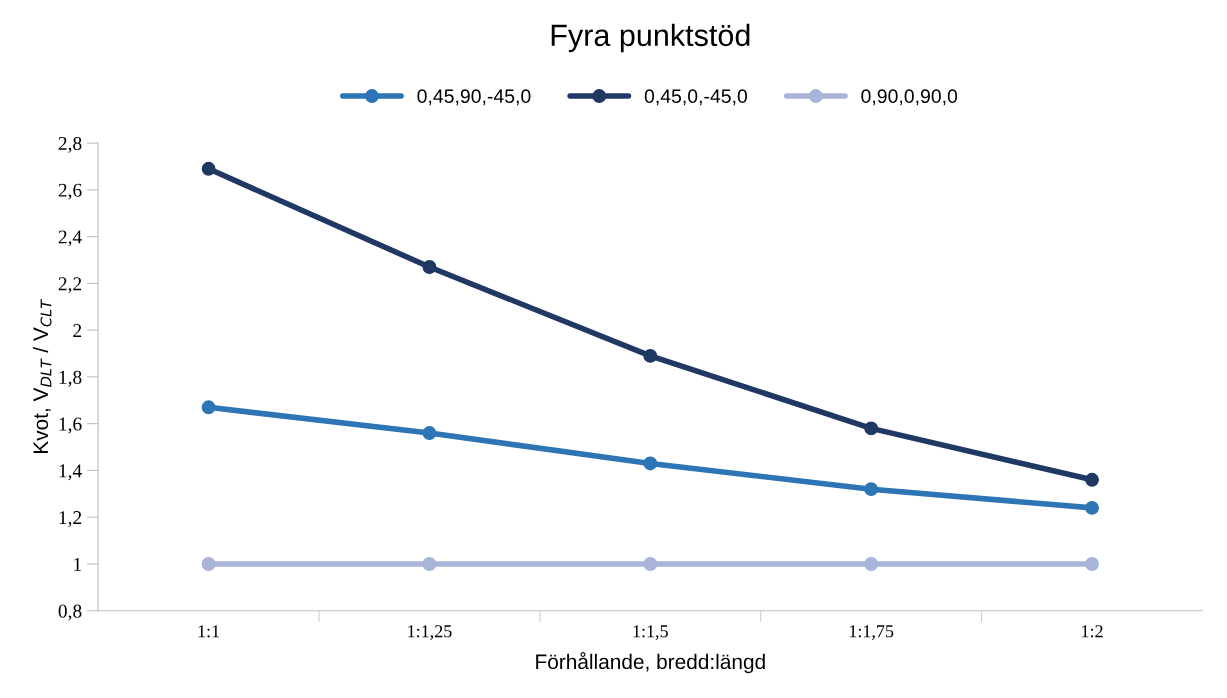  What do you see at coordinates (70, 519) in the screenshot?
I see `y-tick-label: 1,2` at bounding box center [70, 519].